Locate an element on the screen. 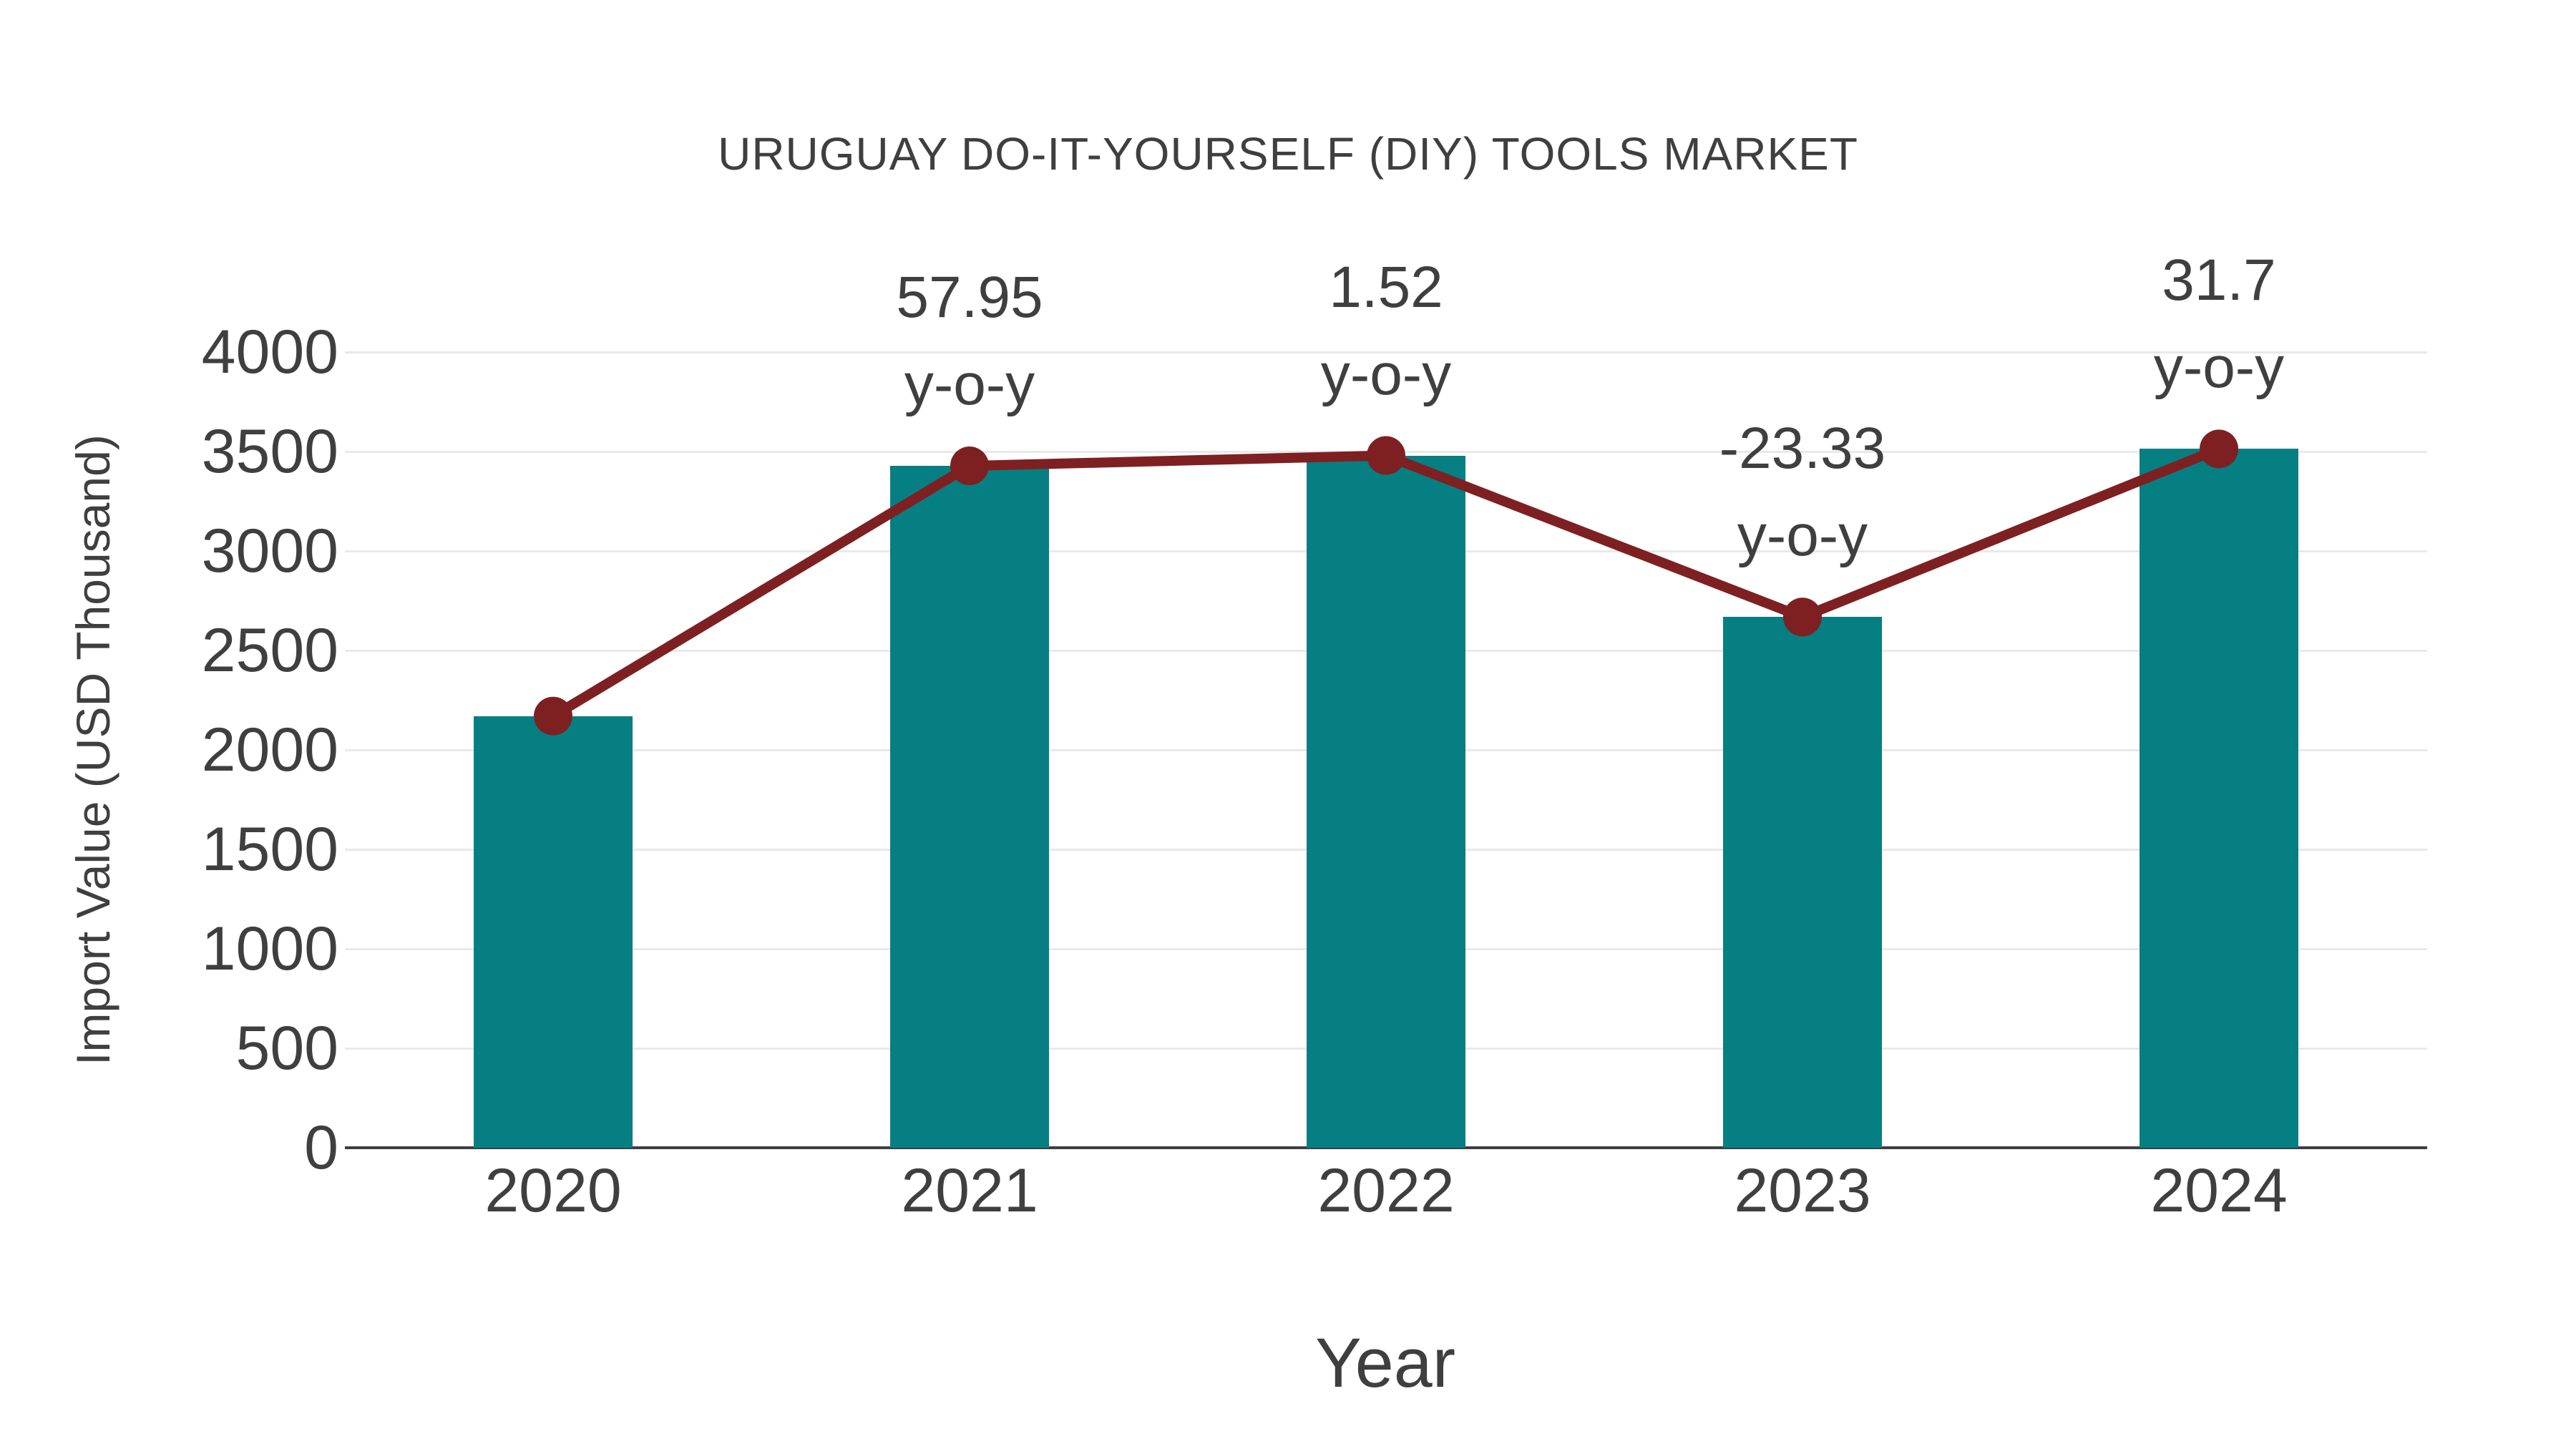  yoy-suffix-2024: y-o-y is located at coordinates (2219, 368).